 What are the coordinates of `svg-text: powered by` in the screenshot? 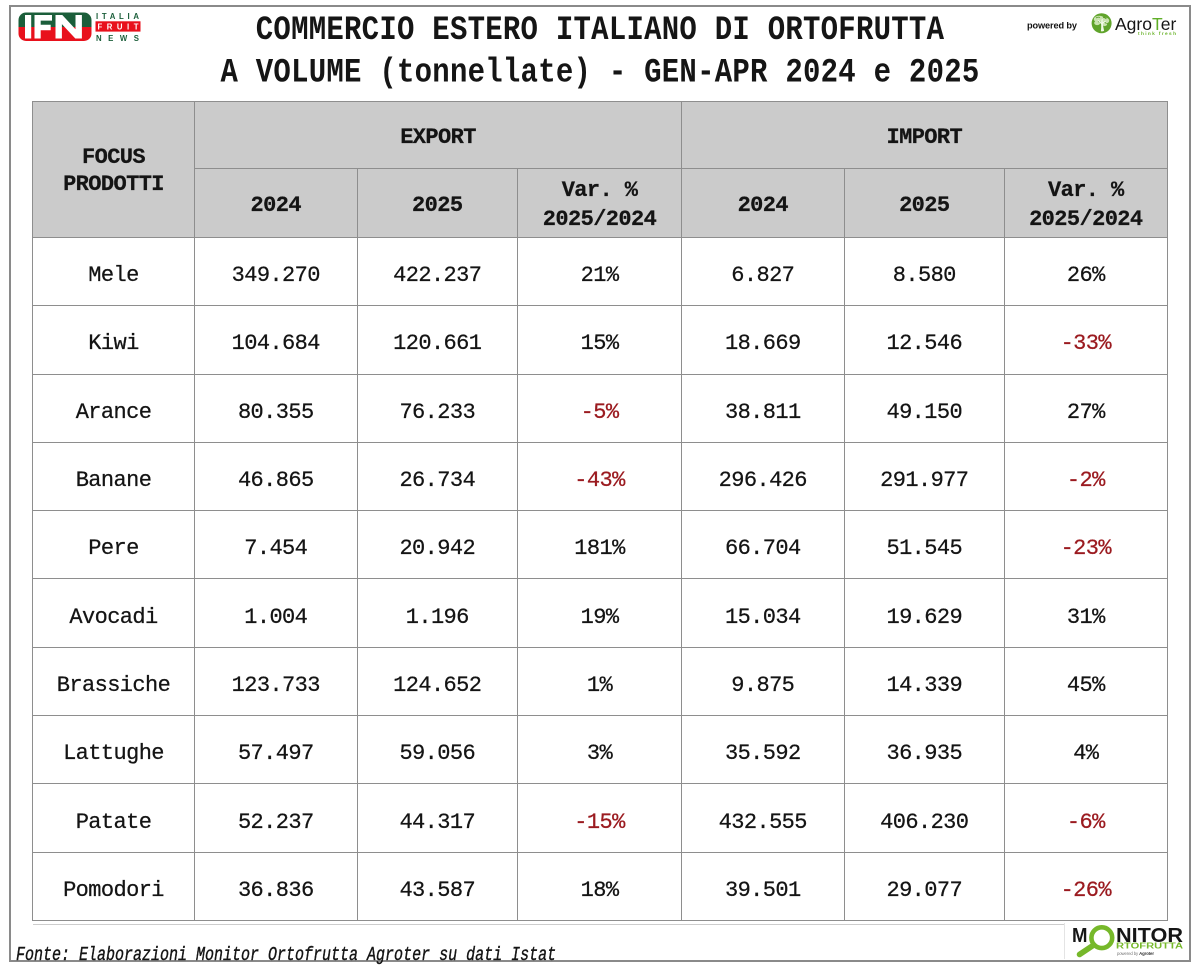 It's located at (1052, 26).